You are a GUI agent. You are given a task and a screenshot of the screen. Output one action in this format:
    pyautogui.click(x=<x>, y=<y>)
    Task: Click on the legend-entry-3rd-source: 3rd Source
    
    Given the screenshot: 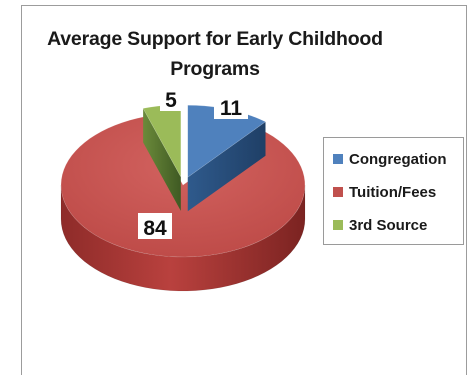 What is the action you would take?
    pyautogui.click(x=380, y=225)
    